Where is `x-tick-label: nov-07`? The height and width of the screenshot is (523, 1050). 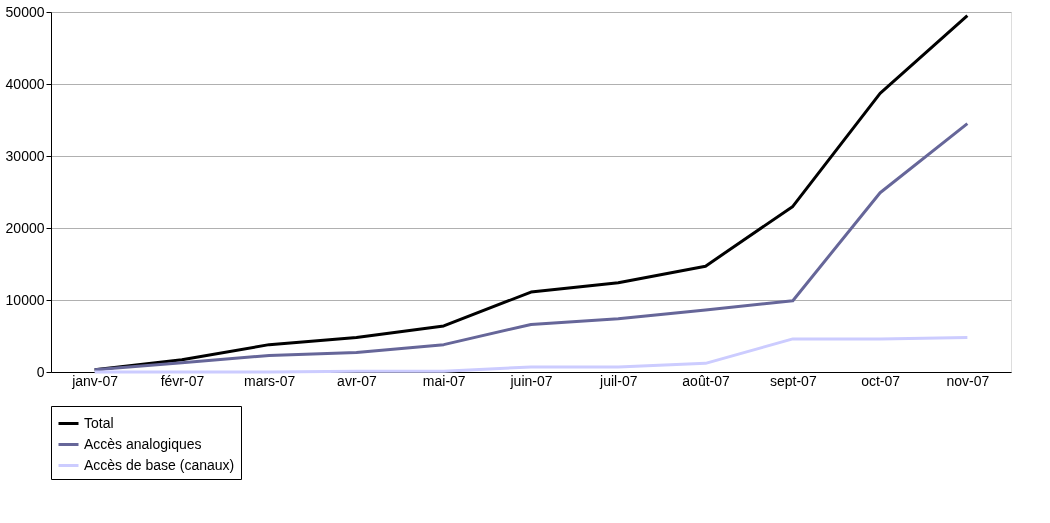 x-tick-label: nov-07 is located at coordinates (968, 380).